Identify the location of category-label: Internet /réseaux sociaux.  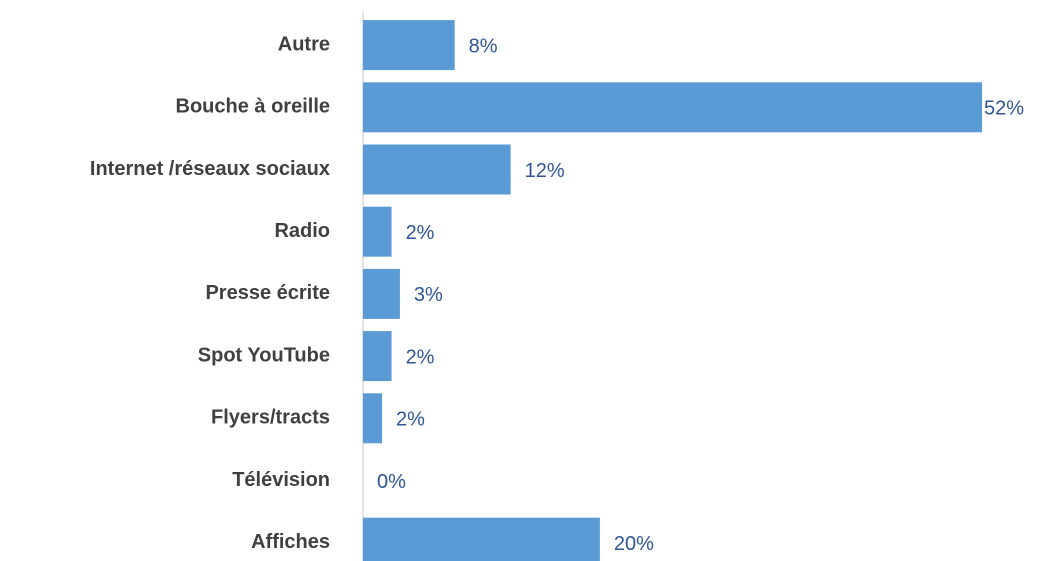
(210, 169).